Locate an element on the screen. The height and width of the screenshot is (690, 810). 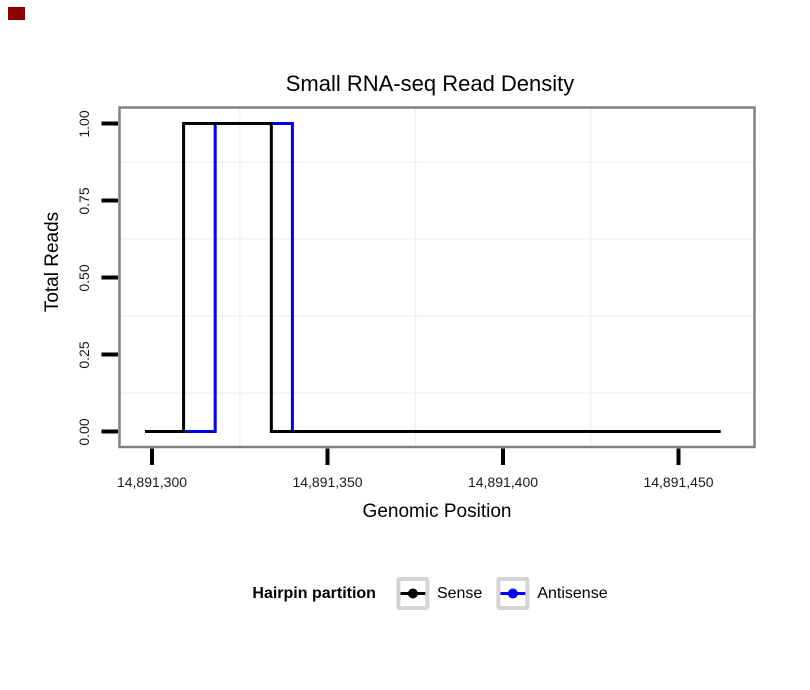
x-tick-label: 14,891,300 is located at coordinates (152, 482).